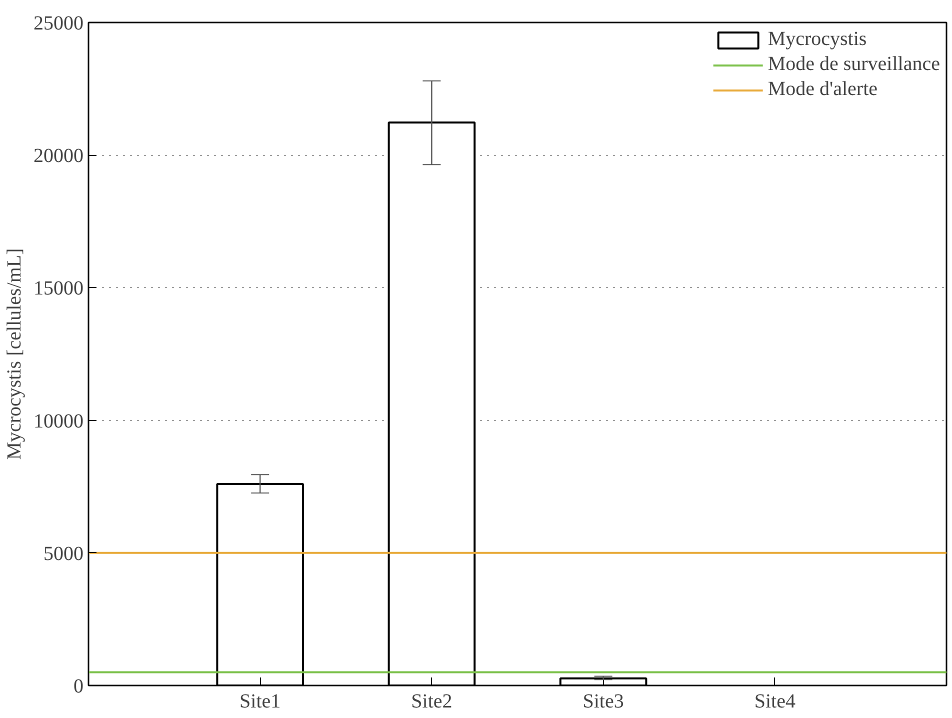 This screenshot has width=952, height=718. Describe the element at coordinates (59, 23) in the screenshot. I see `y-tick-label: 25000` at that location.